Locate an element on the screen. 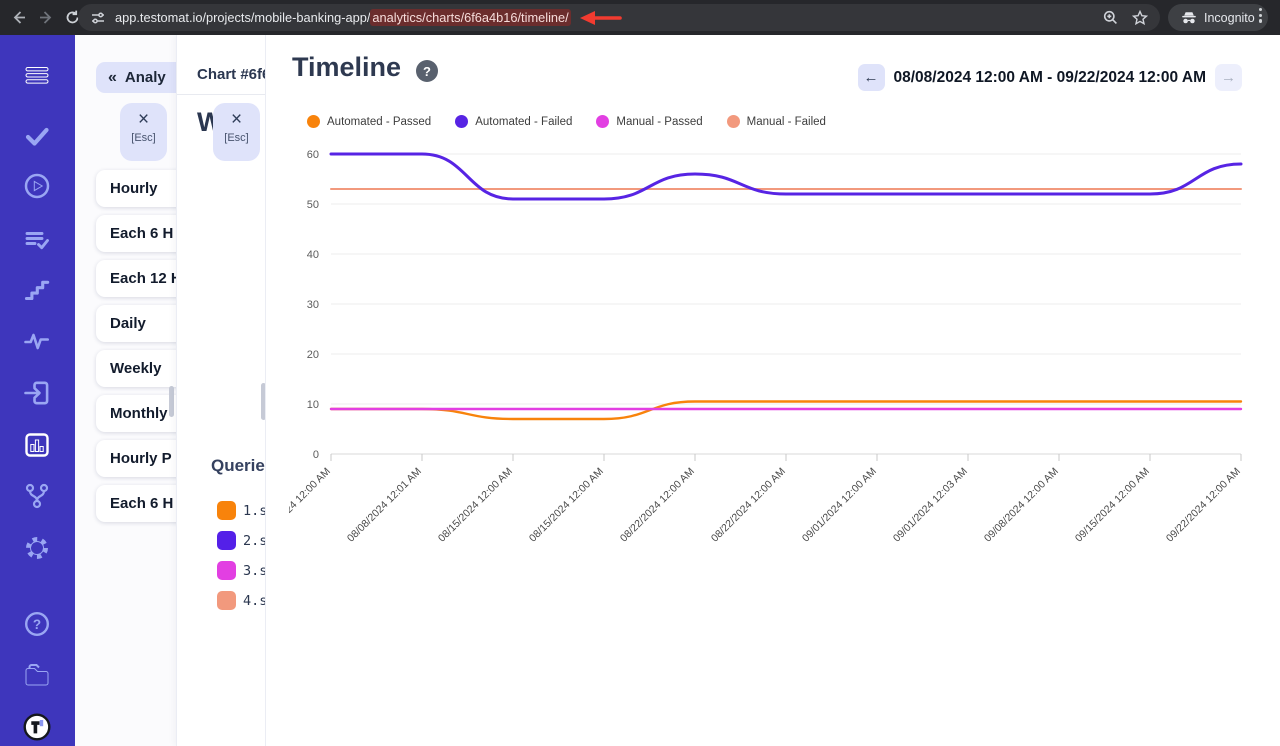  sidebar-item-branch is located at coordinates (37, 496).